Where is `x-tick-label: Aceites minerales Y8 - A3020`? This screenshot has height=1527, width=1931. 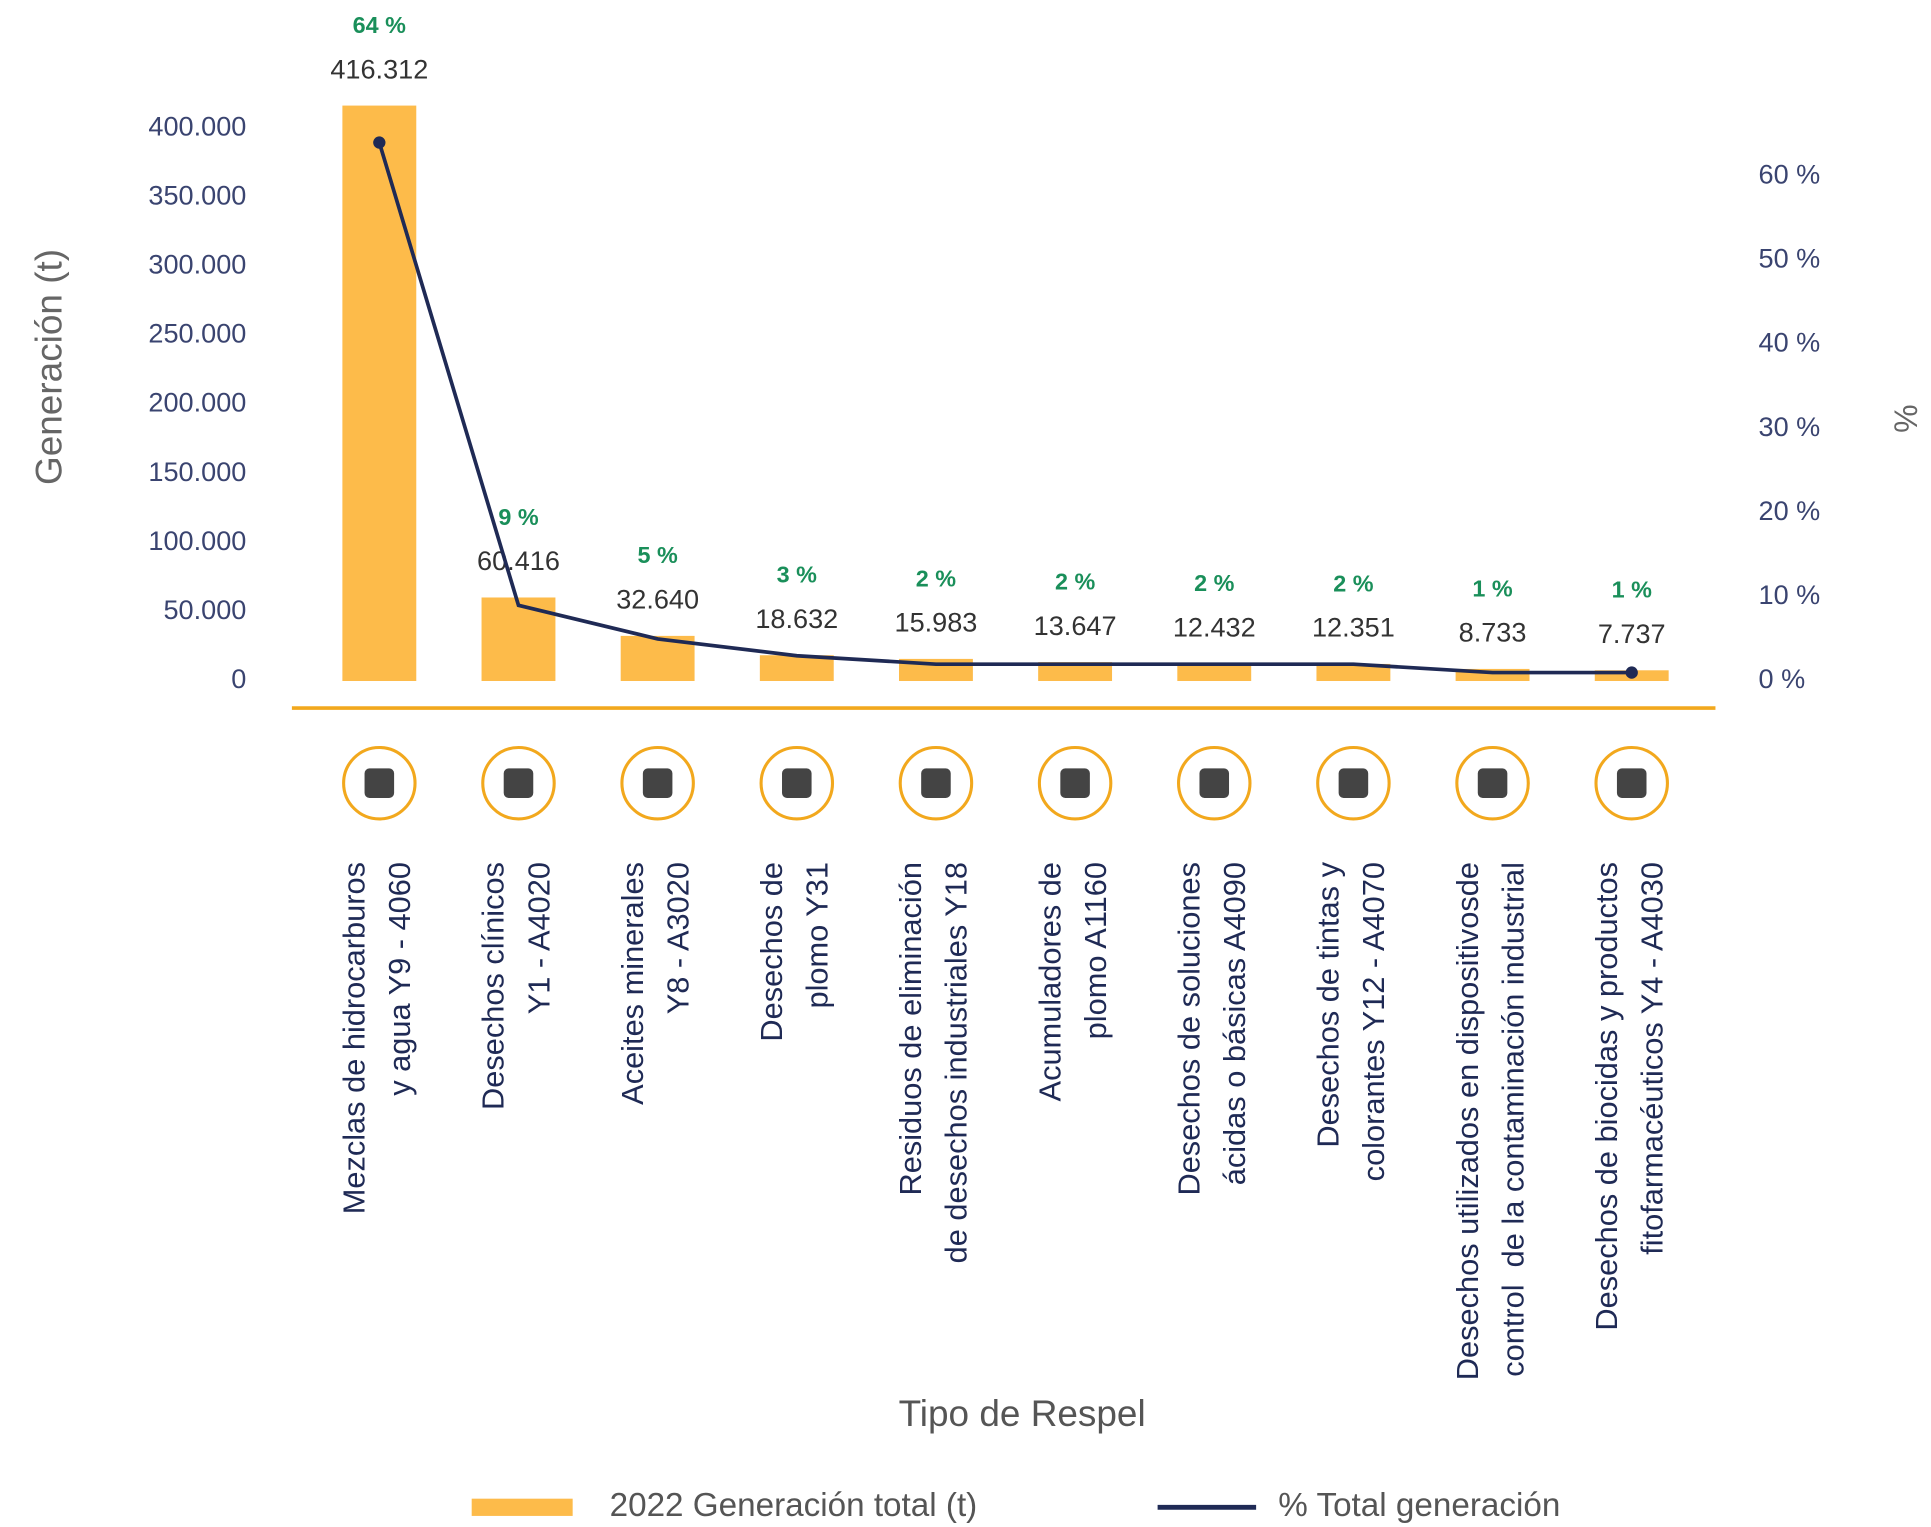 x-tick-label: Aceites minerales Y8 - A3020 is located at coordinates (655, 983).